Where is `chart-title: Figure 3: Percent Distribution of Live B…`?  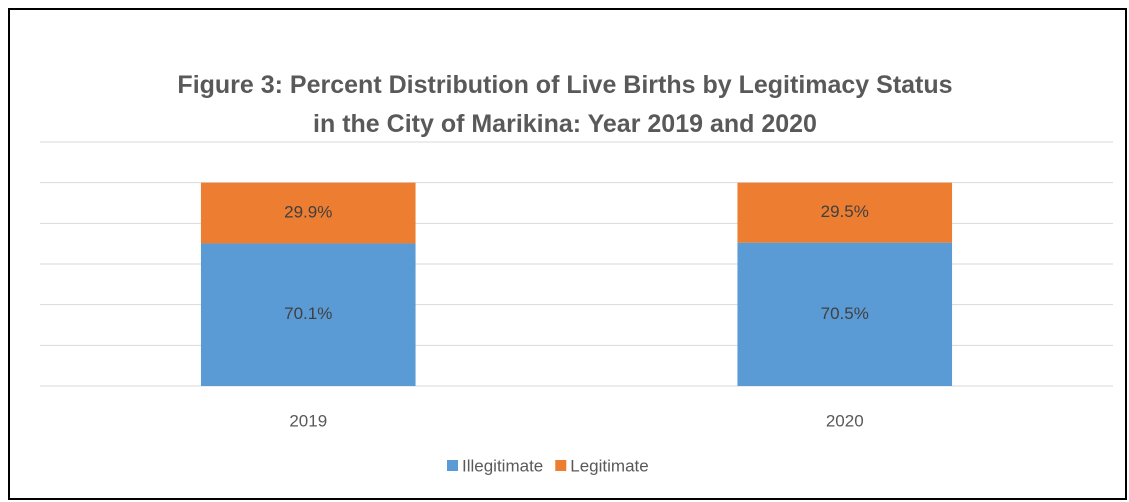 chart-title: Figure 3: Percent Distribution of Live B… is located at coordinates (565, 104).